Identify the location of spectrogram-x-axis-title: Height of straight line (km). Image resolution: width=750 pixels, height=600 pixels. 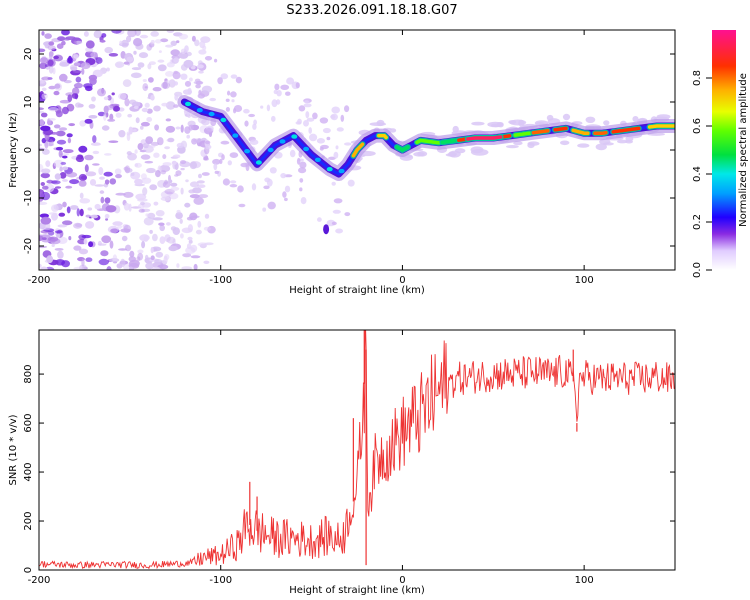
(357, 290).